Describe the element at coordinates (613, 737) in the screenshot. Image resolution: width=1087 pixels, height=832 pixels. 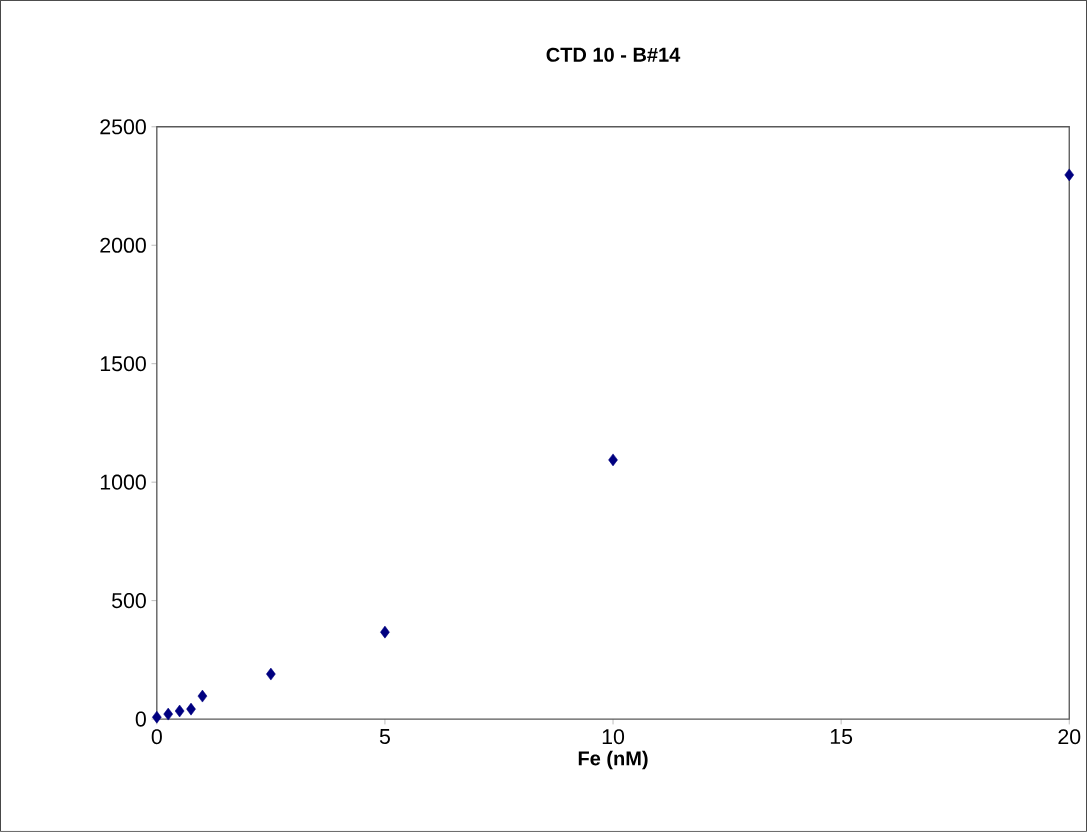
I see `x-tick-label: 10` at that location.